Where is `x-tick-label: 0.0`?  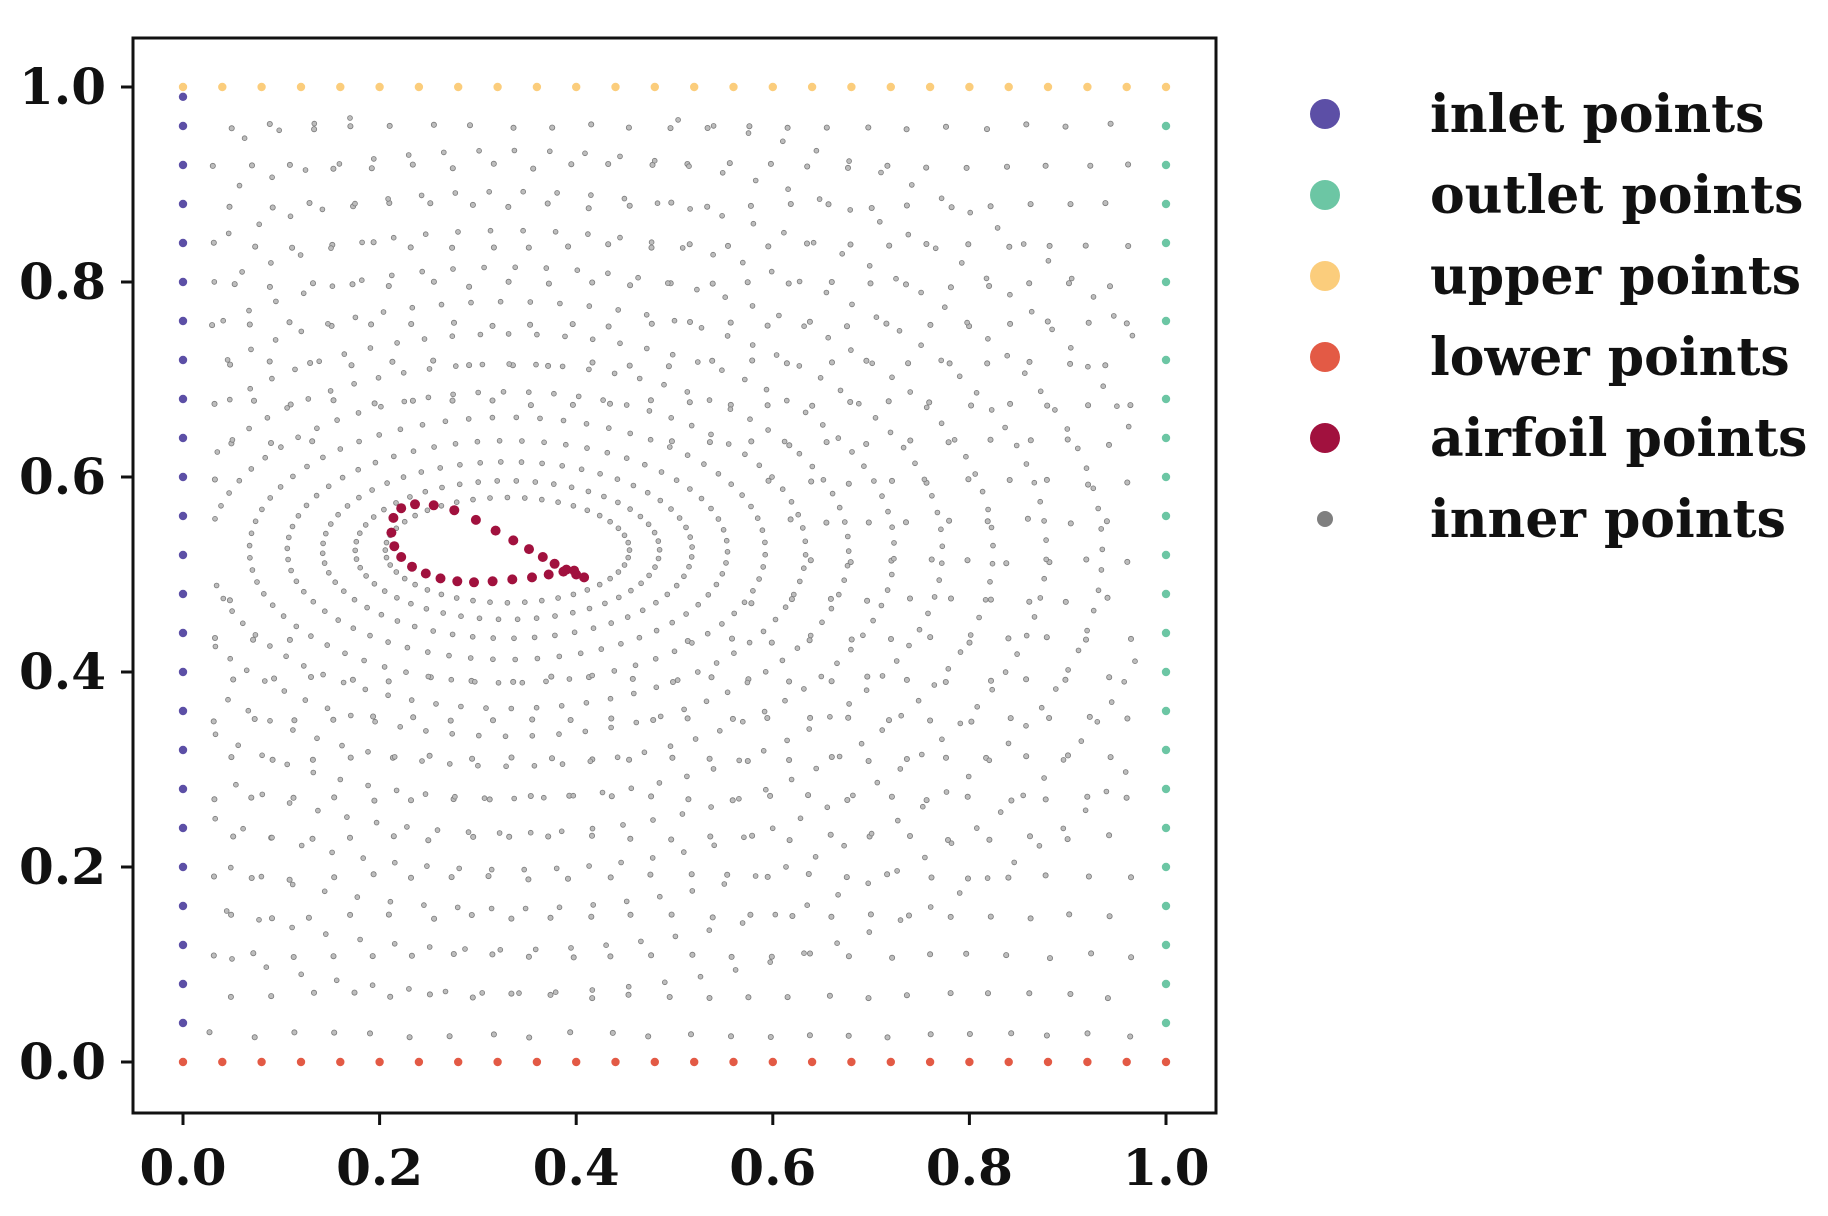
x-tick-label: 0.0 is located at coordinates (183, 1167).